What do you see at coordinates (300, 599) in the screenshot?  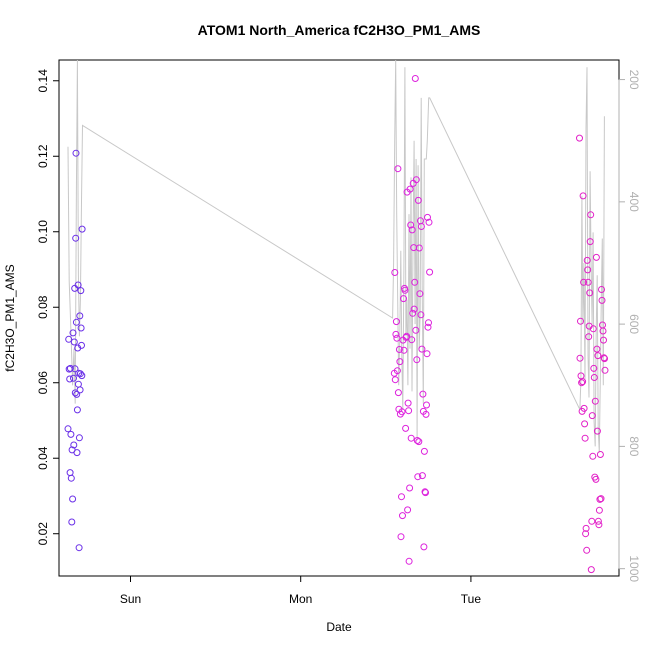 I see `x-tick-label: Mon` at bounding box center [300, 599].